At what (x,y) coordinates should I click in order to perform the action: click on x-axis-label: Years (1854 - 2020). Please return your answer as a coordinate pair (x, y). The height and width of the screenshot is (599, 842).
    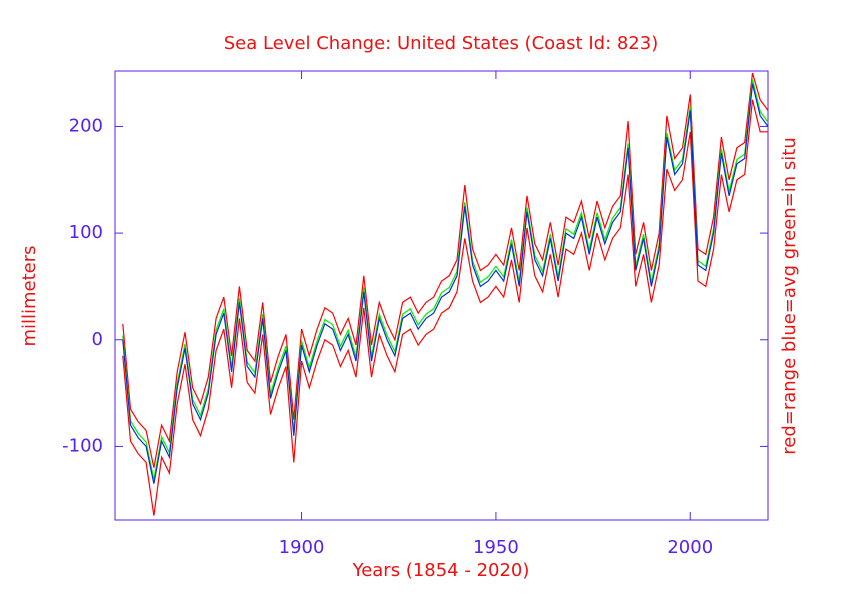
    Looking at the image, I should click on (441, 570).